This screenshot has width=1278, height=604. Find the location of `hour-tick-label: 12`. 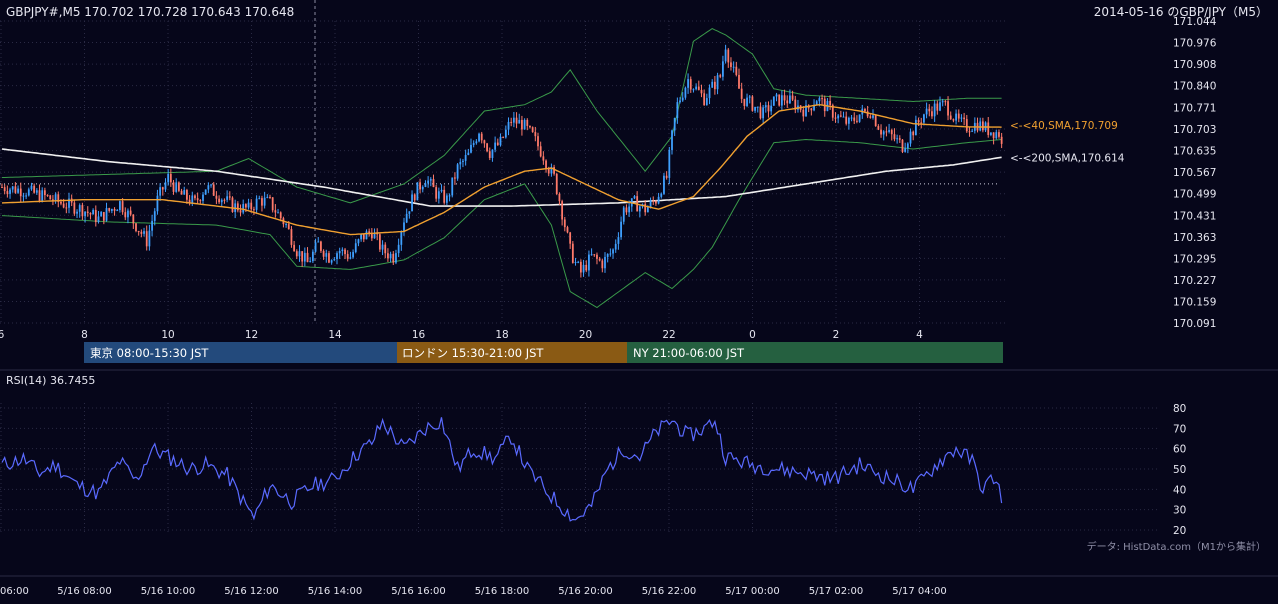

hour-tick-label: 12 is located at coordinates (251, 335).